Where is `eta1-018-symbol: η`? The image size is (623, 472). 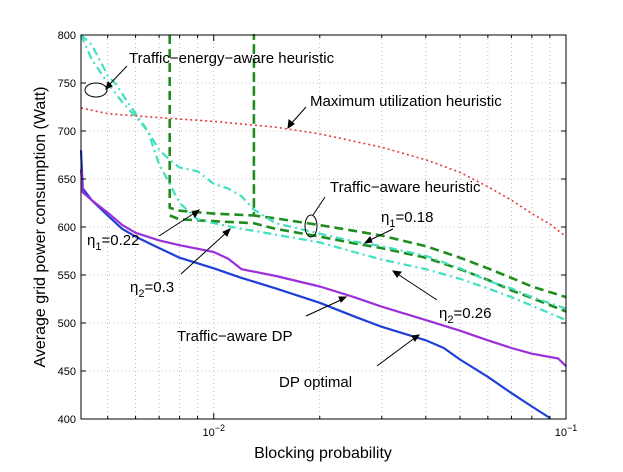 eta1-018-symbol: η is located at coordinates (385, 217).